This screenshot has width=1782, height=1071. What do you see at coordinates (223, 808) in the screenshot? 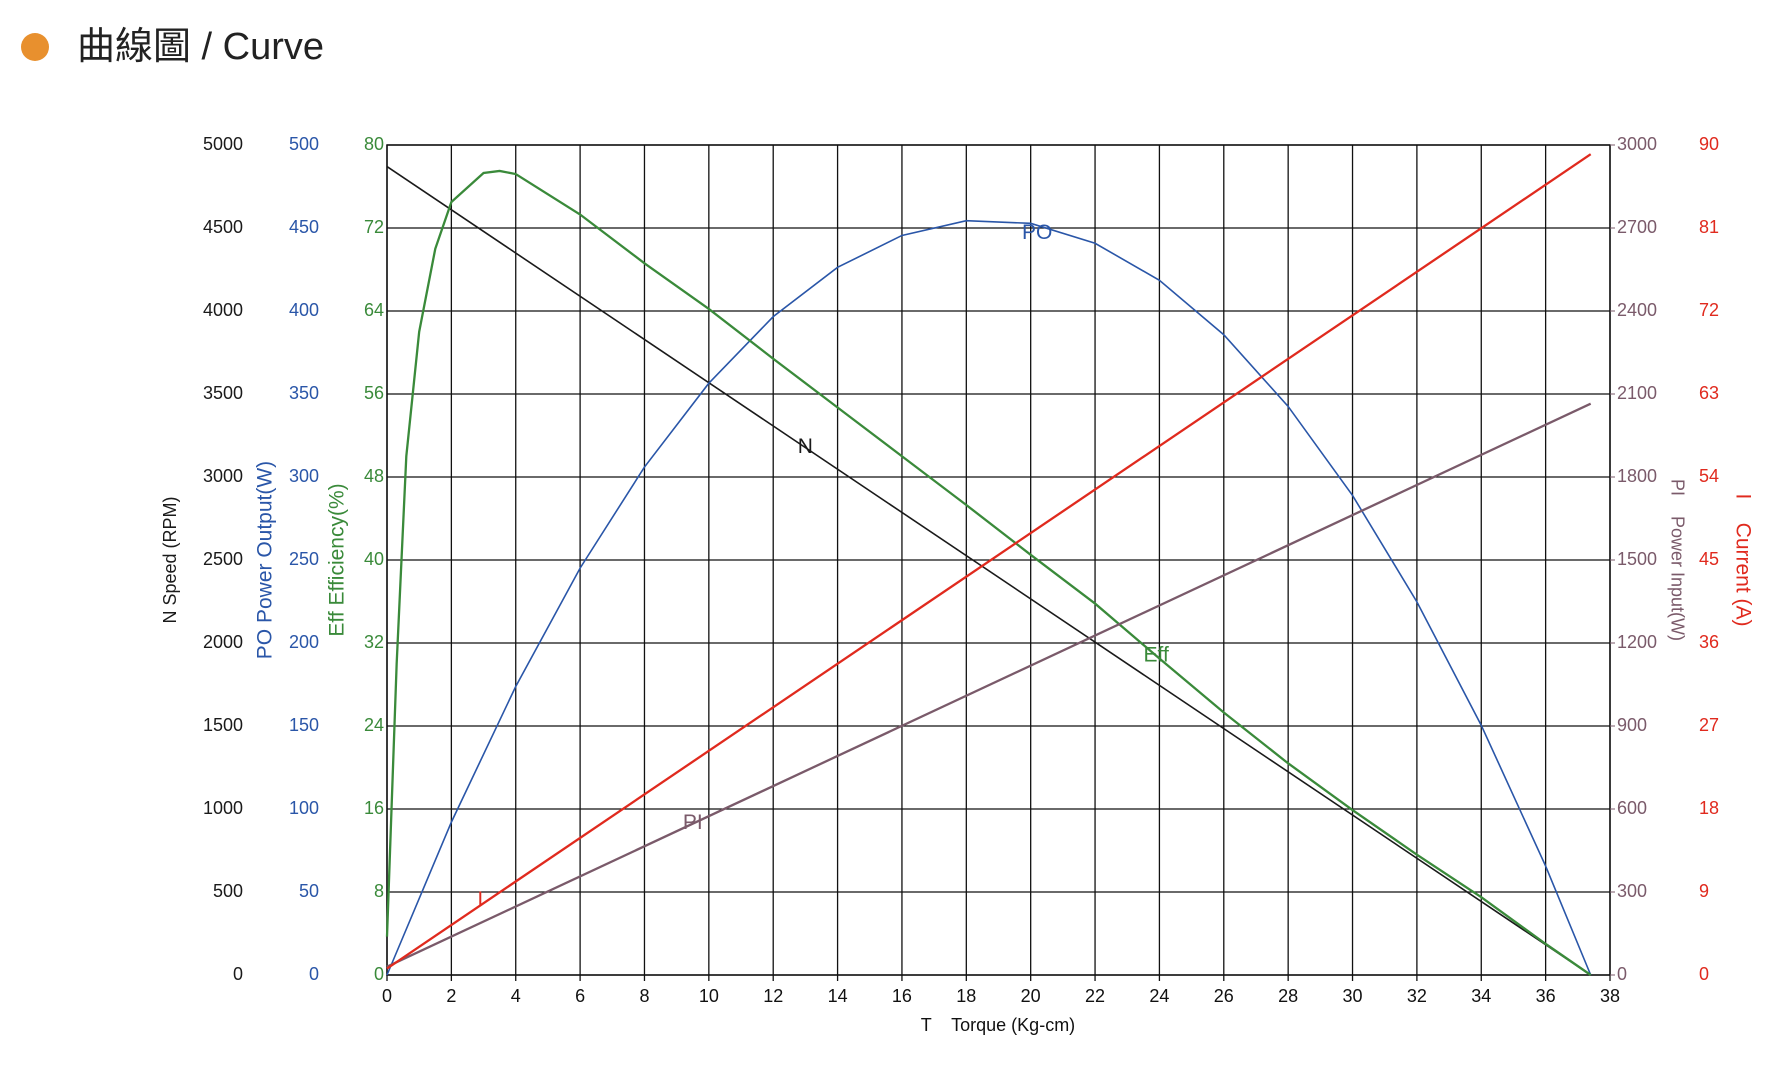
I see `y-tick-label: 1000` at bounding box center [223, 808].